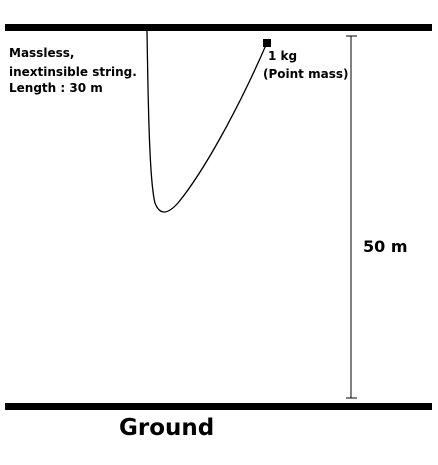 The width and height of the screenshot is (438, 465). What do you see at coordinates (166, 428) in the screenshot?
I see `ground-label: Ground` at bounding box center [166, 428].